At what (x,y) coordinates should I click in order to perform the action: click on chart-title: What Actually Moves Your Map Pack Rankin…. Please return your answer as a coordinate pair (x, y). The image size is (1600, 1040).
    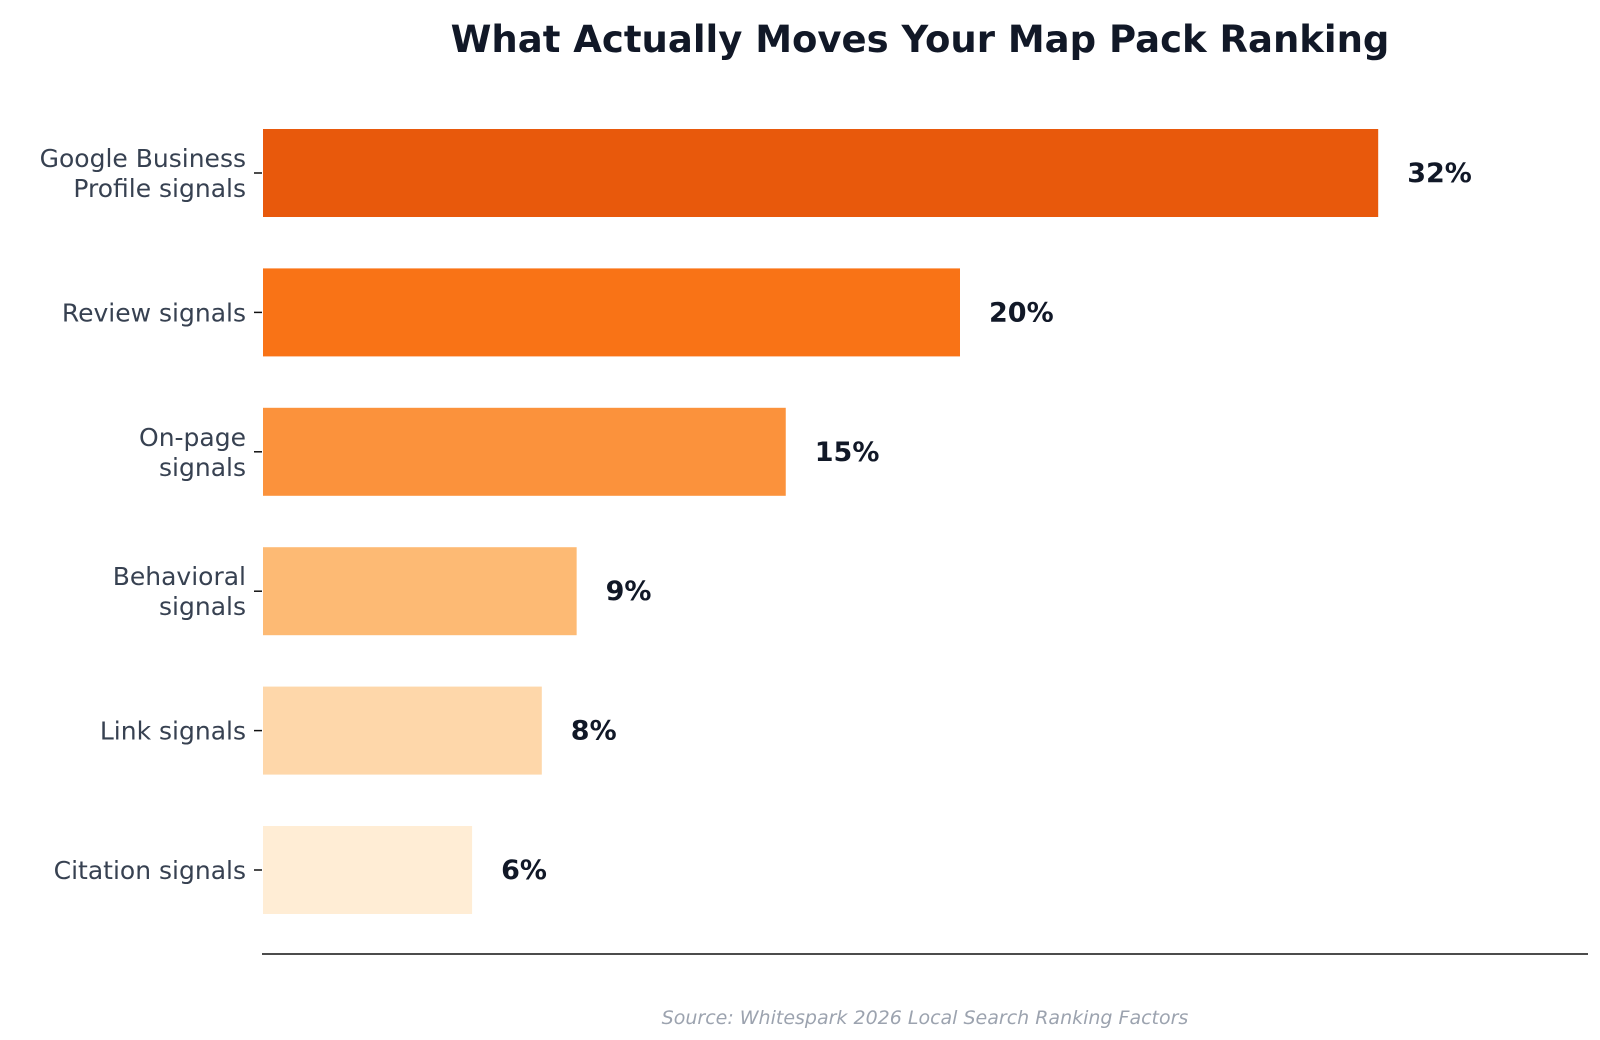
    Looking at the image, I should click on (920, 39).